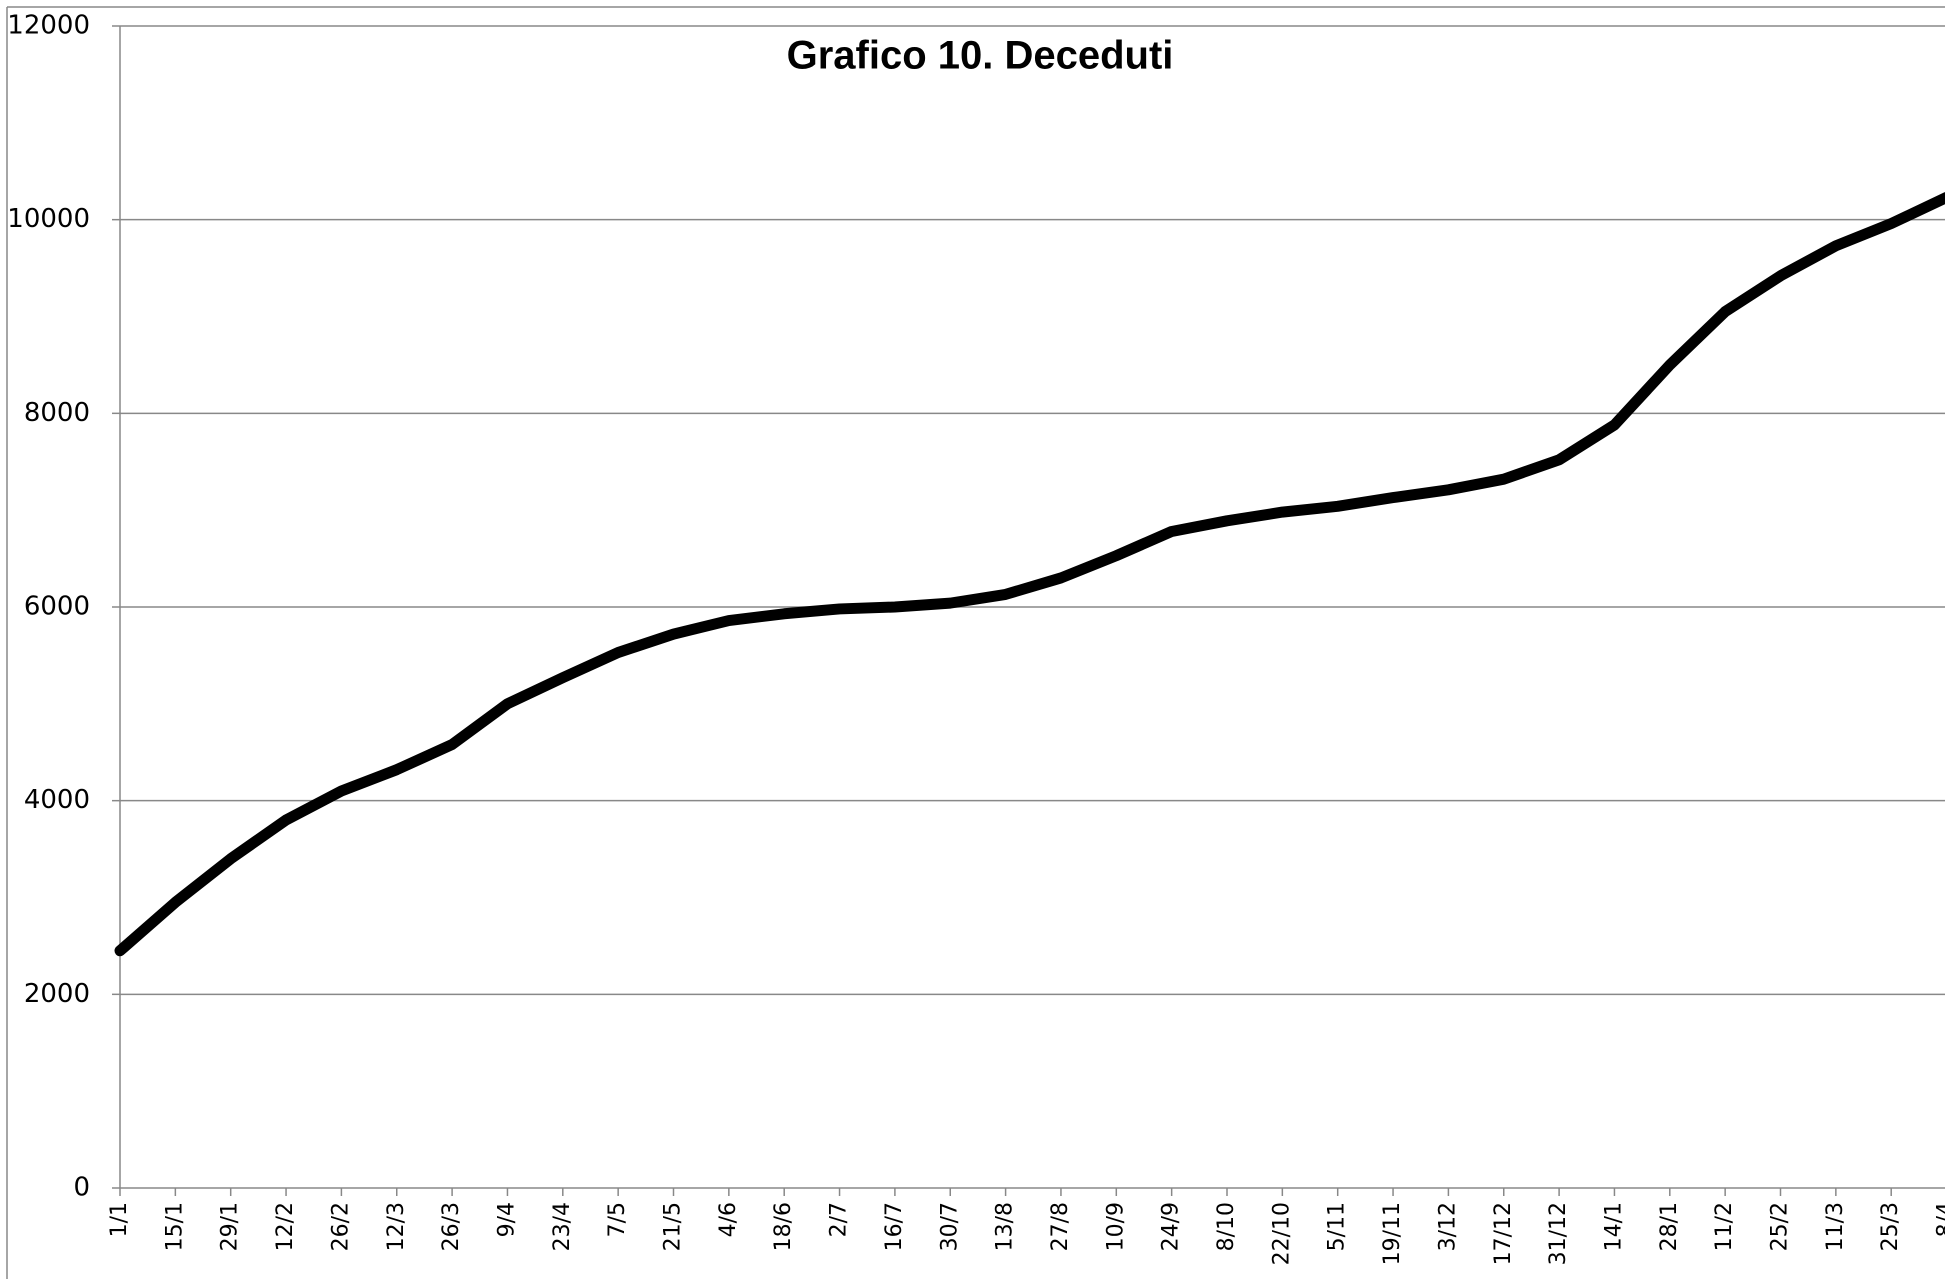  What do you see at coordinates (1115, 1226) in the screenshot?
I see `x-tick-label: 10/9` at bounding box center [1115, 1226].